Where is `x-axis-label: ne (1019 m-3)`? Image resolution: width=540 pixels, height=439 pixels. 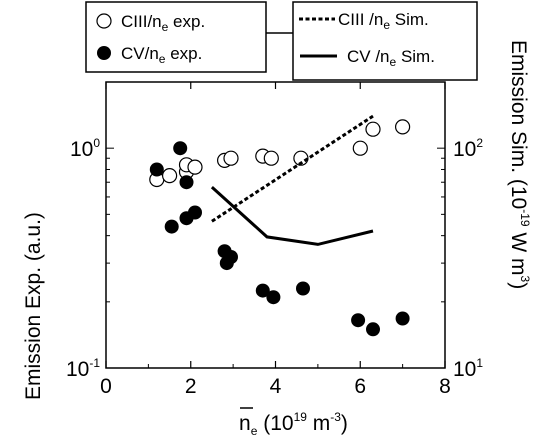 x-axis-label: ne (1019 m-3) is located at coordinates (293, 424).